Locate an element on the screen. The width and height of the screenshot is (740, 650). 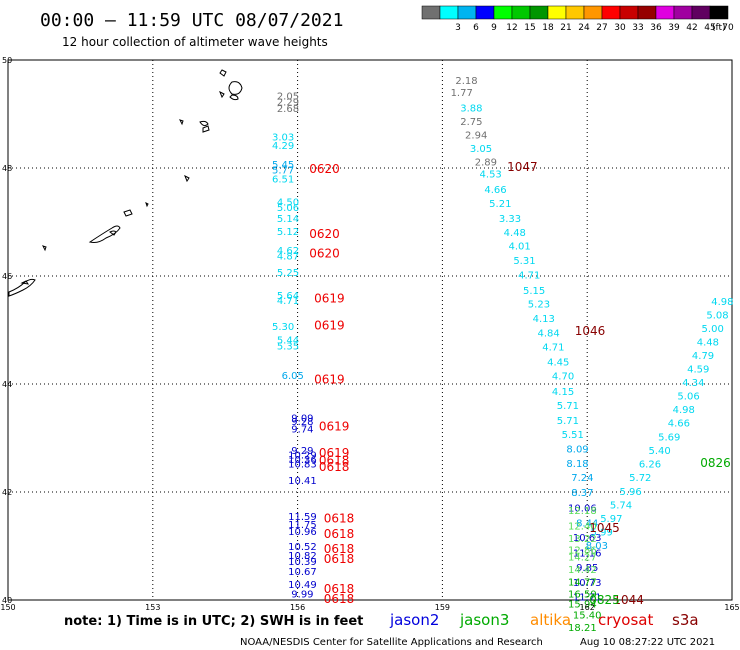
wave-height-label: 5.14 is located at coordinates (288, 219).